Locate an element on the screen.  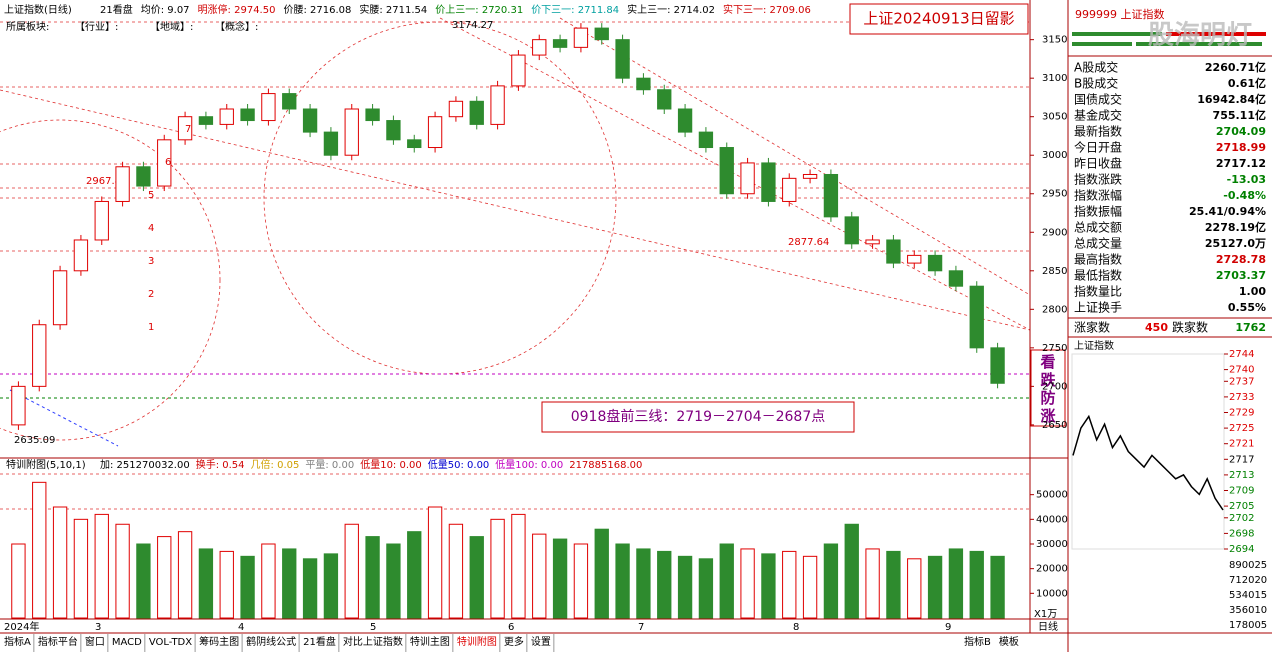
mini-tick-label: 2713 is located at coordinates (1241, 475).